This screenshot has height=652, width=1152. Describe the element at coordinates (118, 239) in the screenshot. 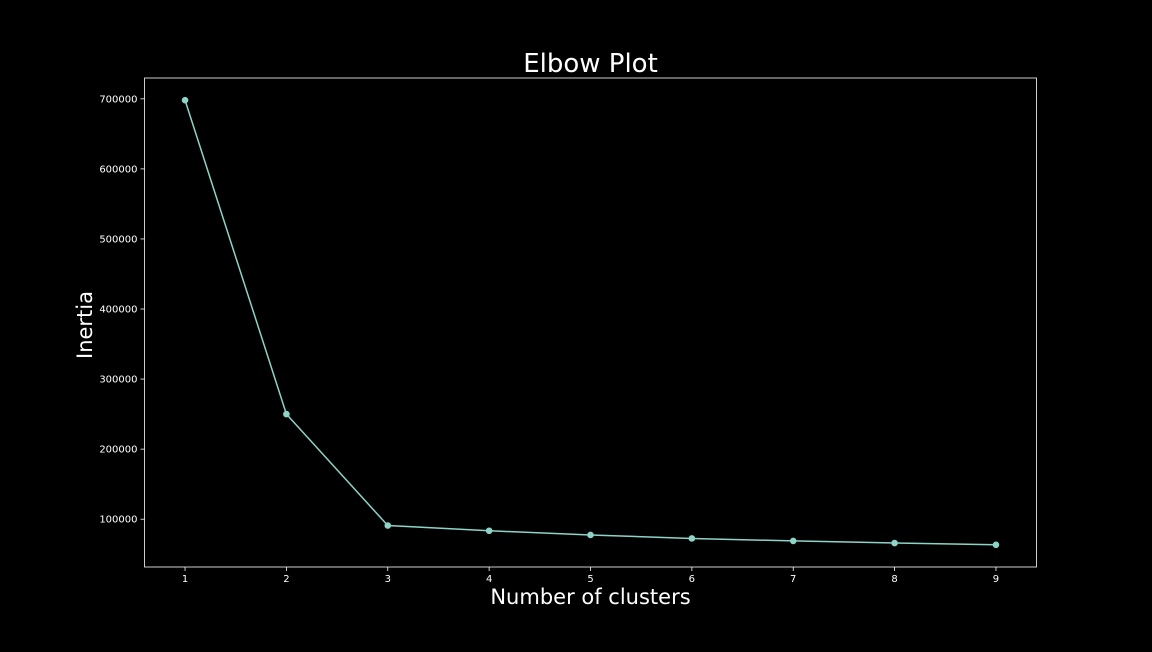

I see `y-tick-label: 500000` at that location.